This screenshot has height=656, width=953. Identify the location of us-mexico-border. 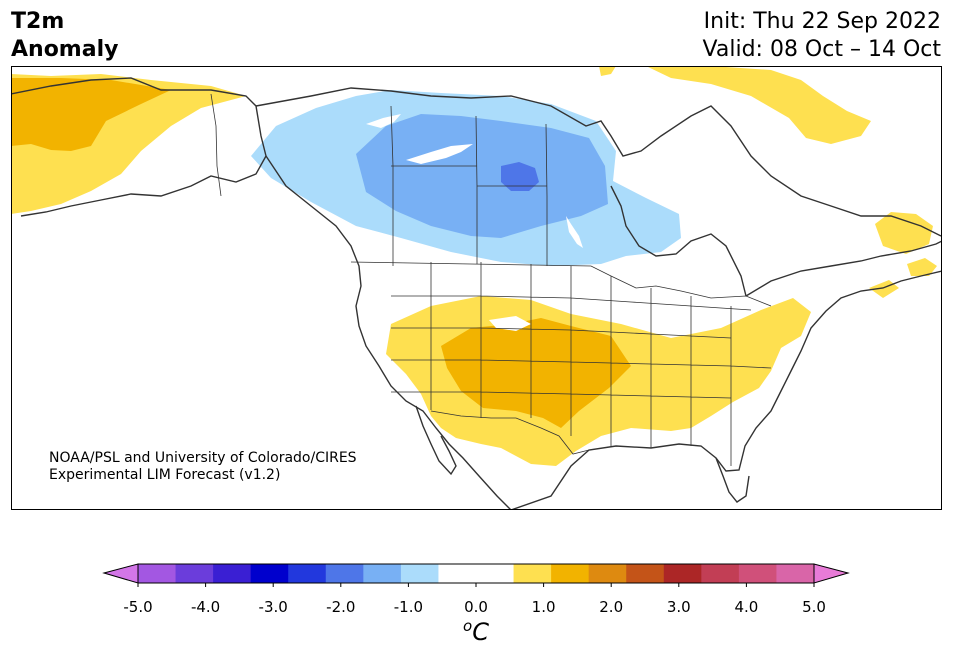
(510, 432).